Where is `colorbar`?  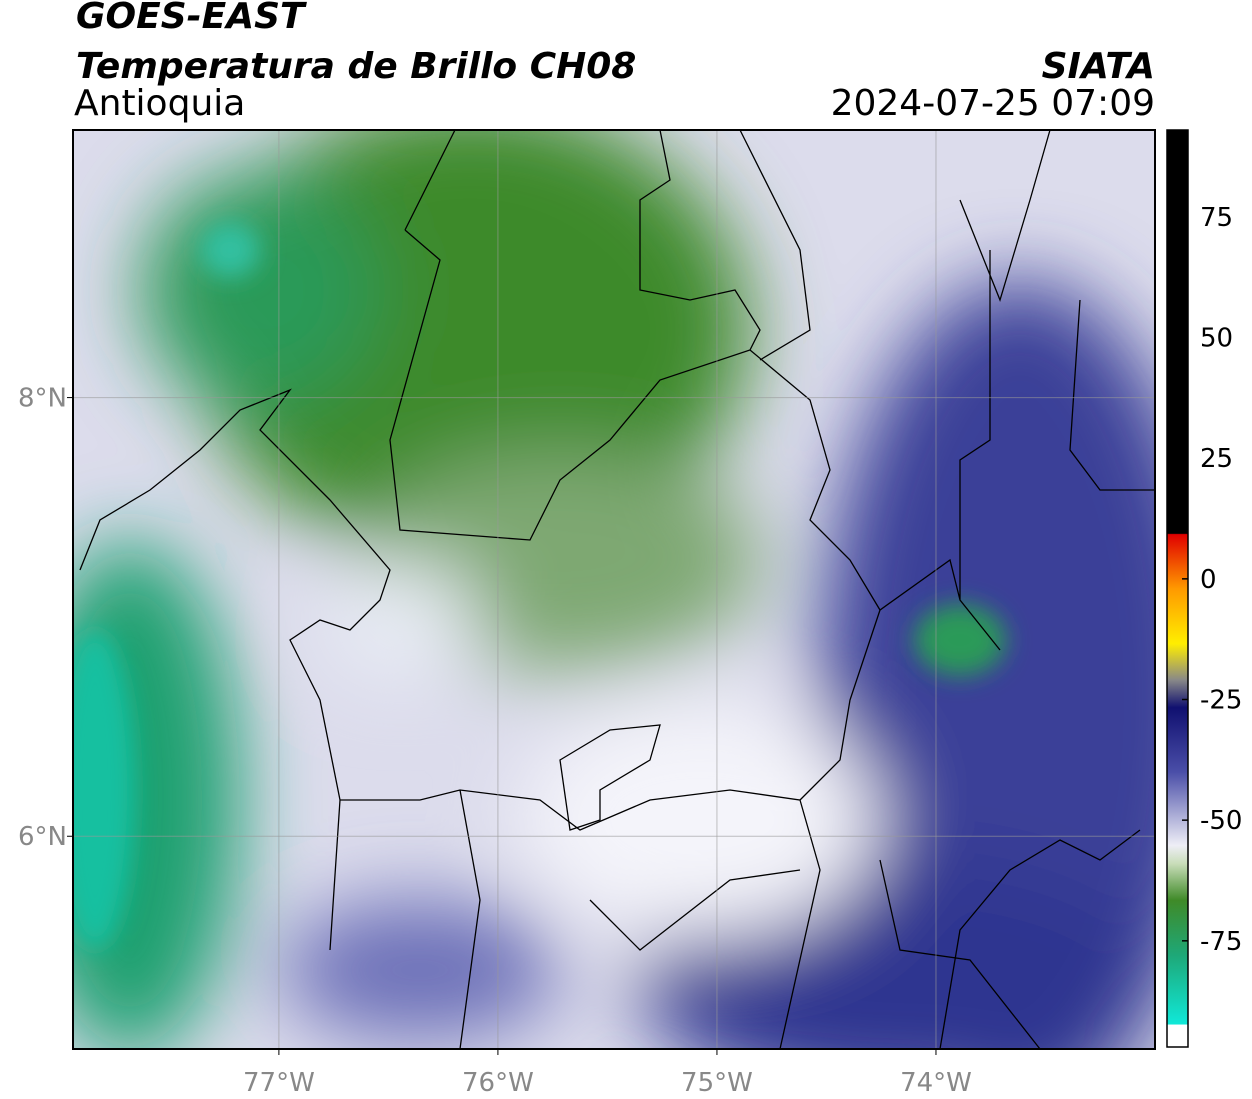
colorbar is located at coordinates (1177, 588).